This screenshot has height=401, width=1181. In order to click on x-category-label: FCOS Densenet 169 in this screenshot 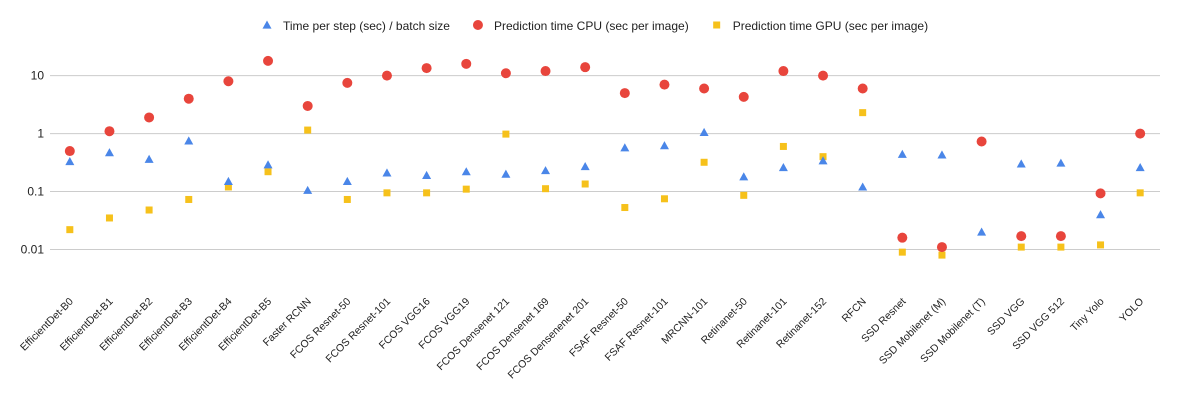, I will do `click(513, 335)`.